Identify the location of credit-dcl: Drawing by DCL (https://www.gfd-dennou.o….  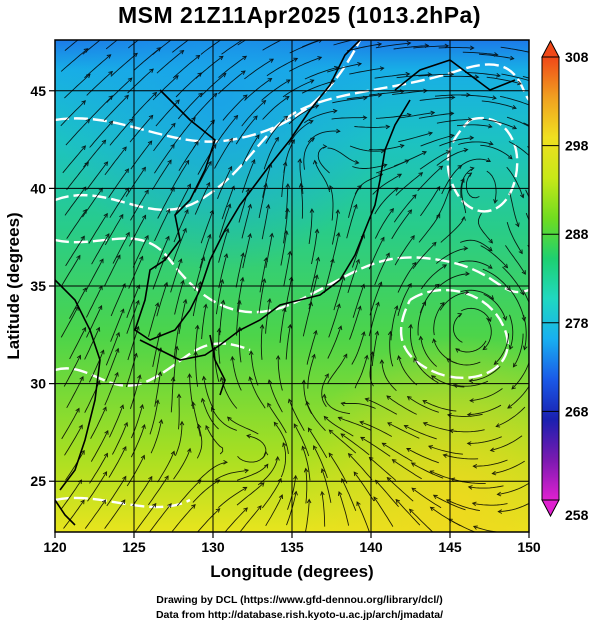
(299, 600).